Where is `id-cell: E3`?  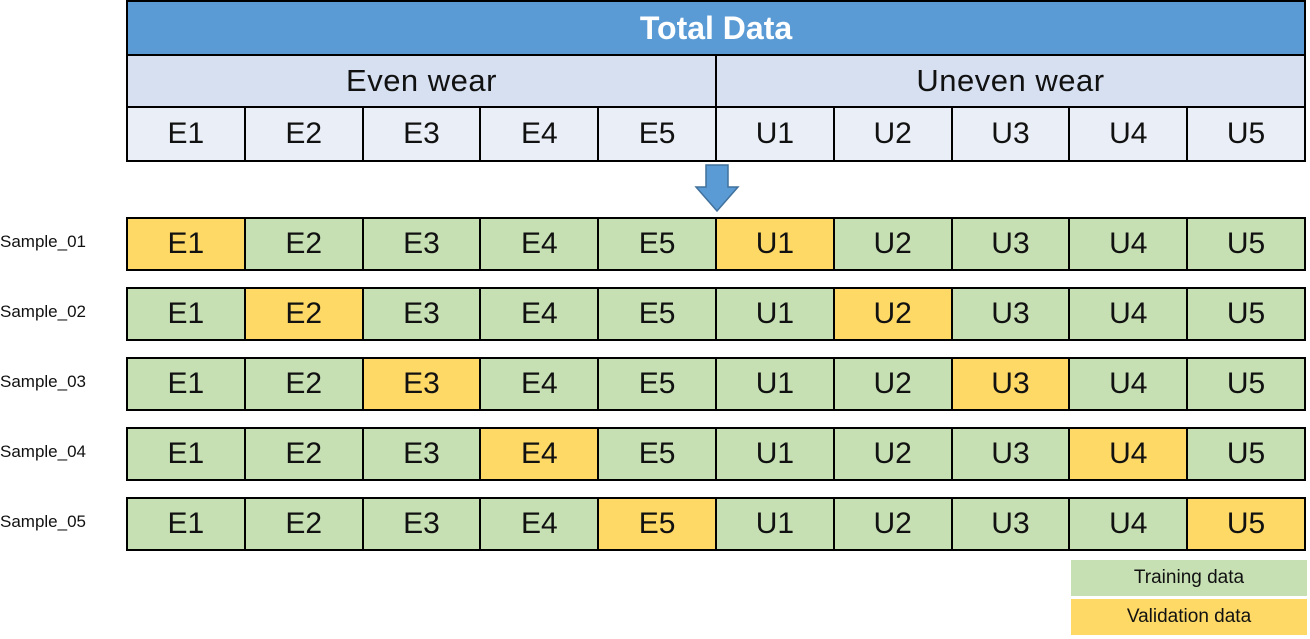 id-cell: E3 is located at coordinates (421, 134).